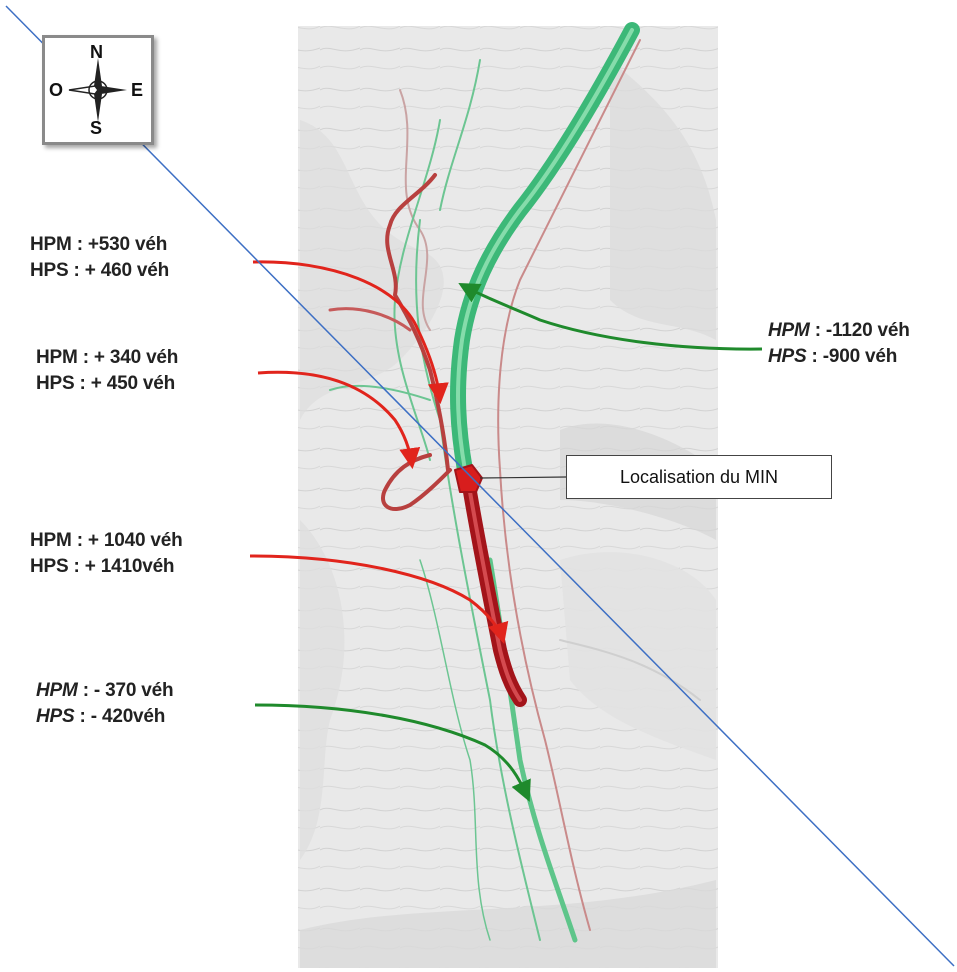 This screenshot has height=972, width=957. I want to click on hps-value: : - 420véh, so click(120, 716).